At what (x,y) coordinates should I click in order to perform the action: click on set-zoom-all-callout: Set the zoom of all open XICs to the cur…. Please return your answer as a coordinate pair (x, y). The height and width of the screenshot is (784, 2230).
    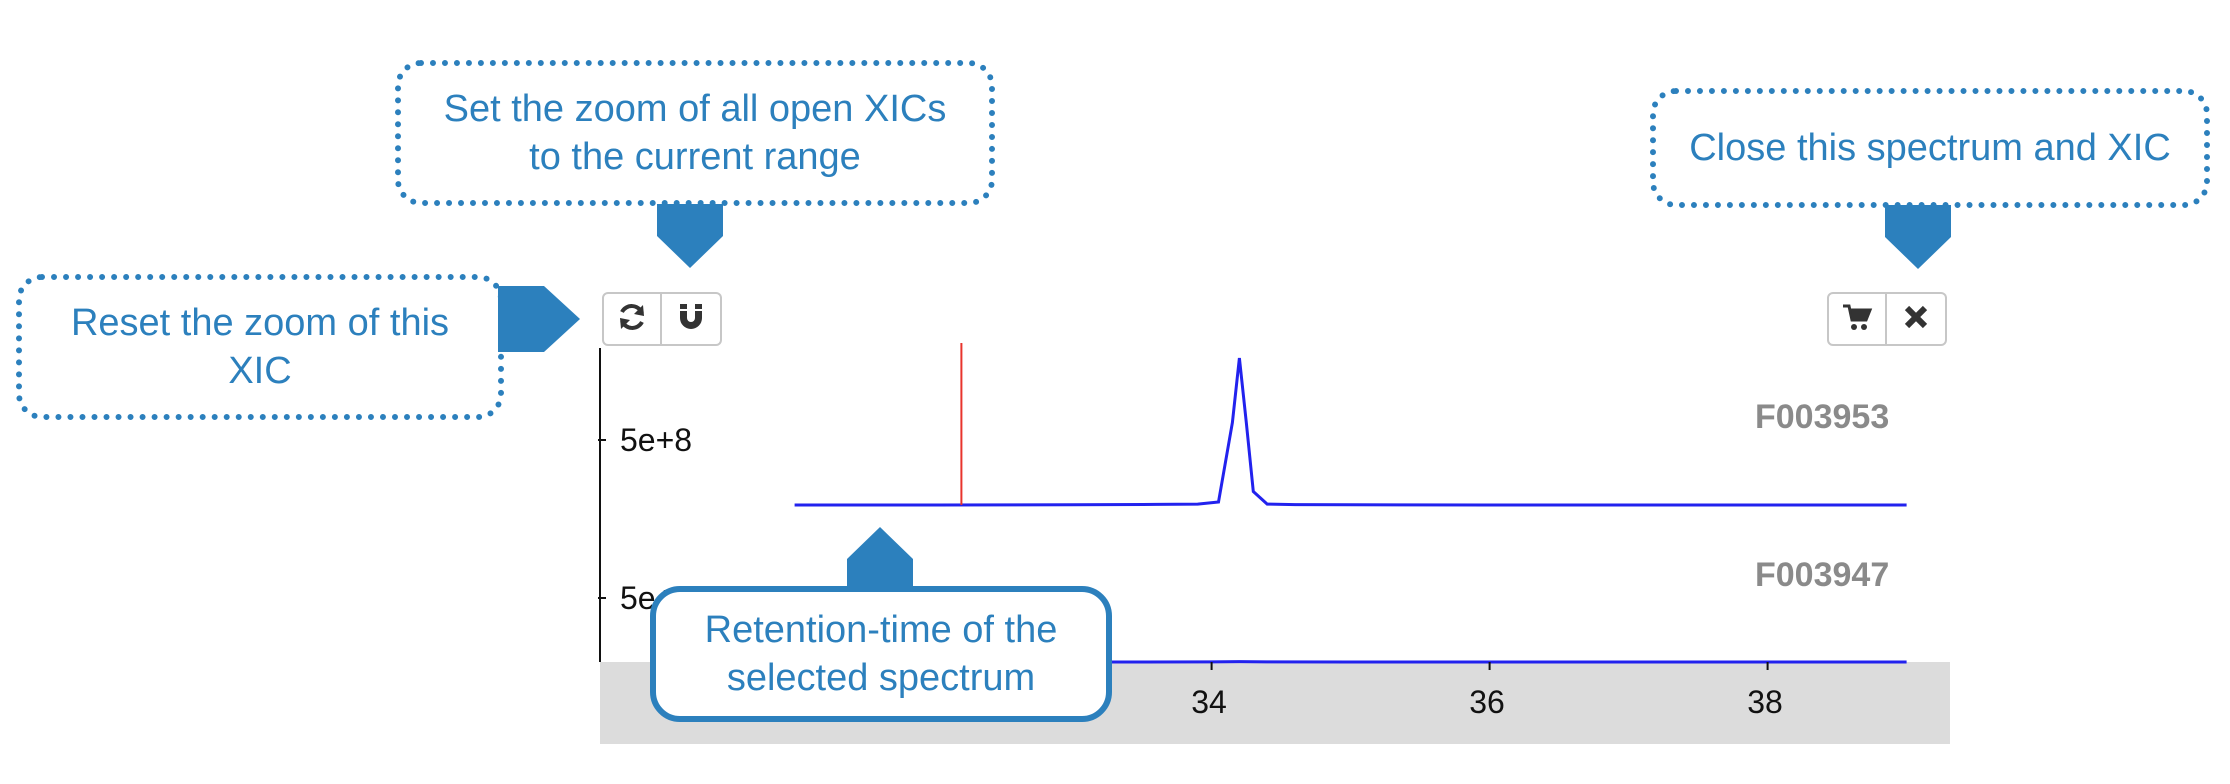
    Looking at the image, I should click on (695, 133).